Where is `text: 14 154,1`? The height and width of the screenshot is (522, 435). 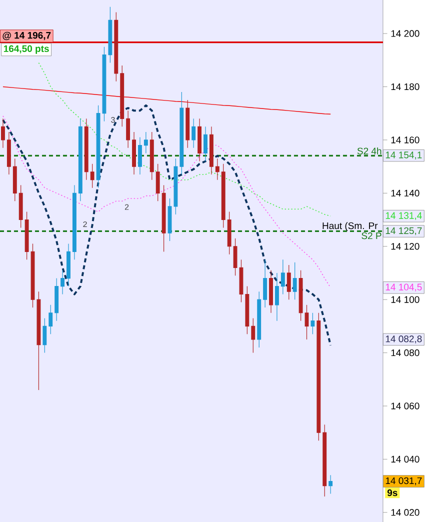
text: 14 154,1 is located at coordinates (404, 156).